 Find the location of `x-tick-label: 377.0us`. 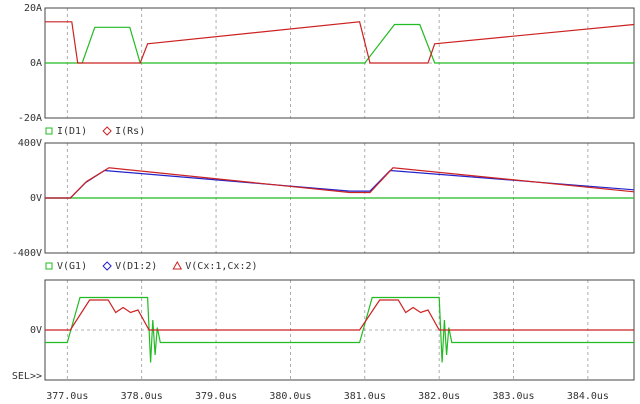

x-tick-label: 377.0us is located at coordinates (67, 396).